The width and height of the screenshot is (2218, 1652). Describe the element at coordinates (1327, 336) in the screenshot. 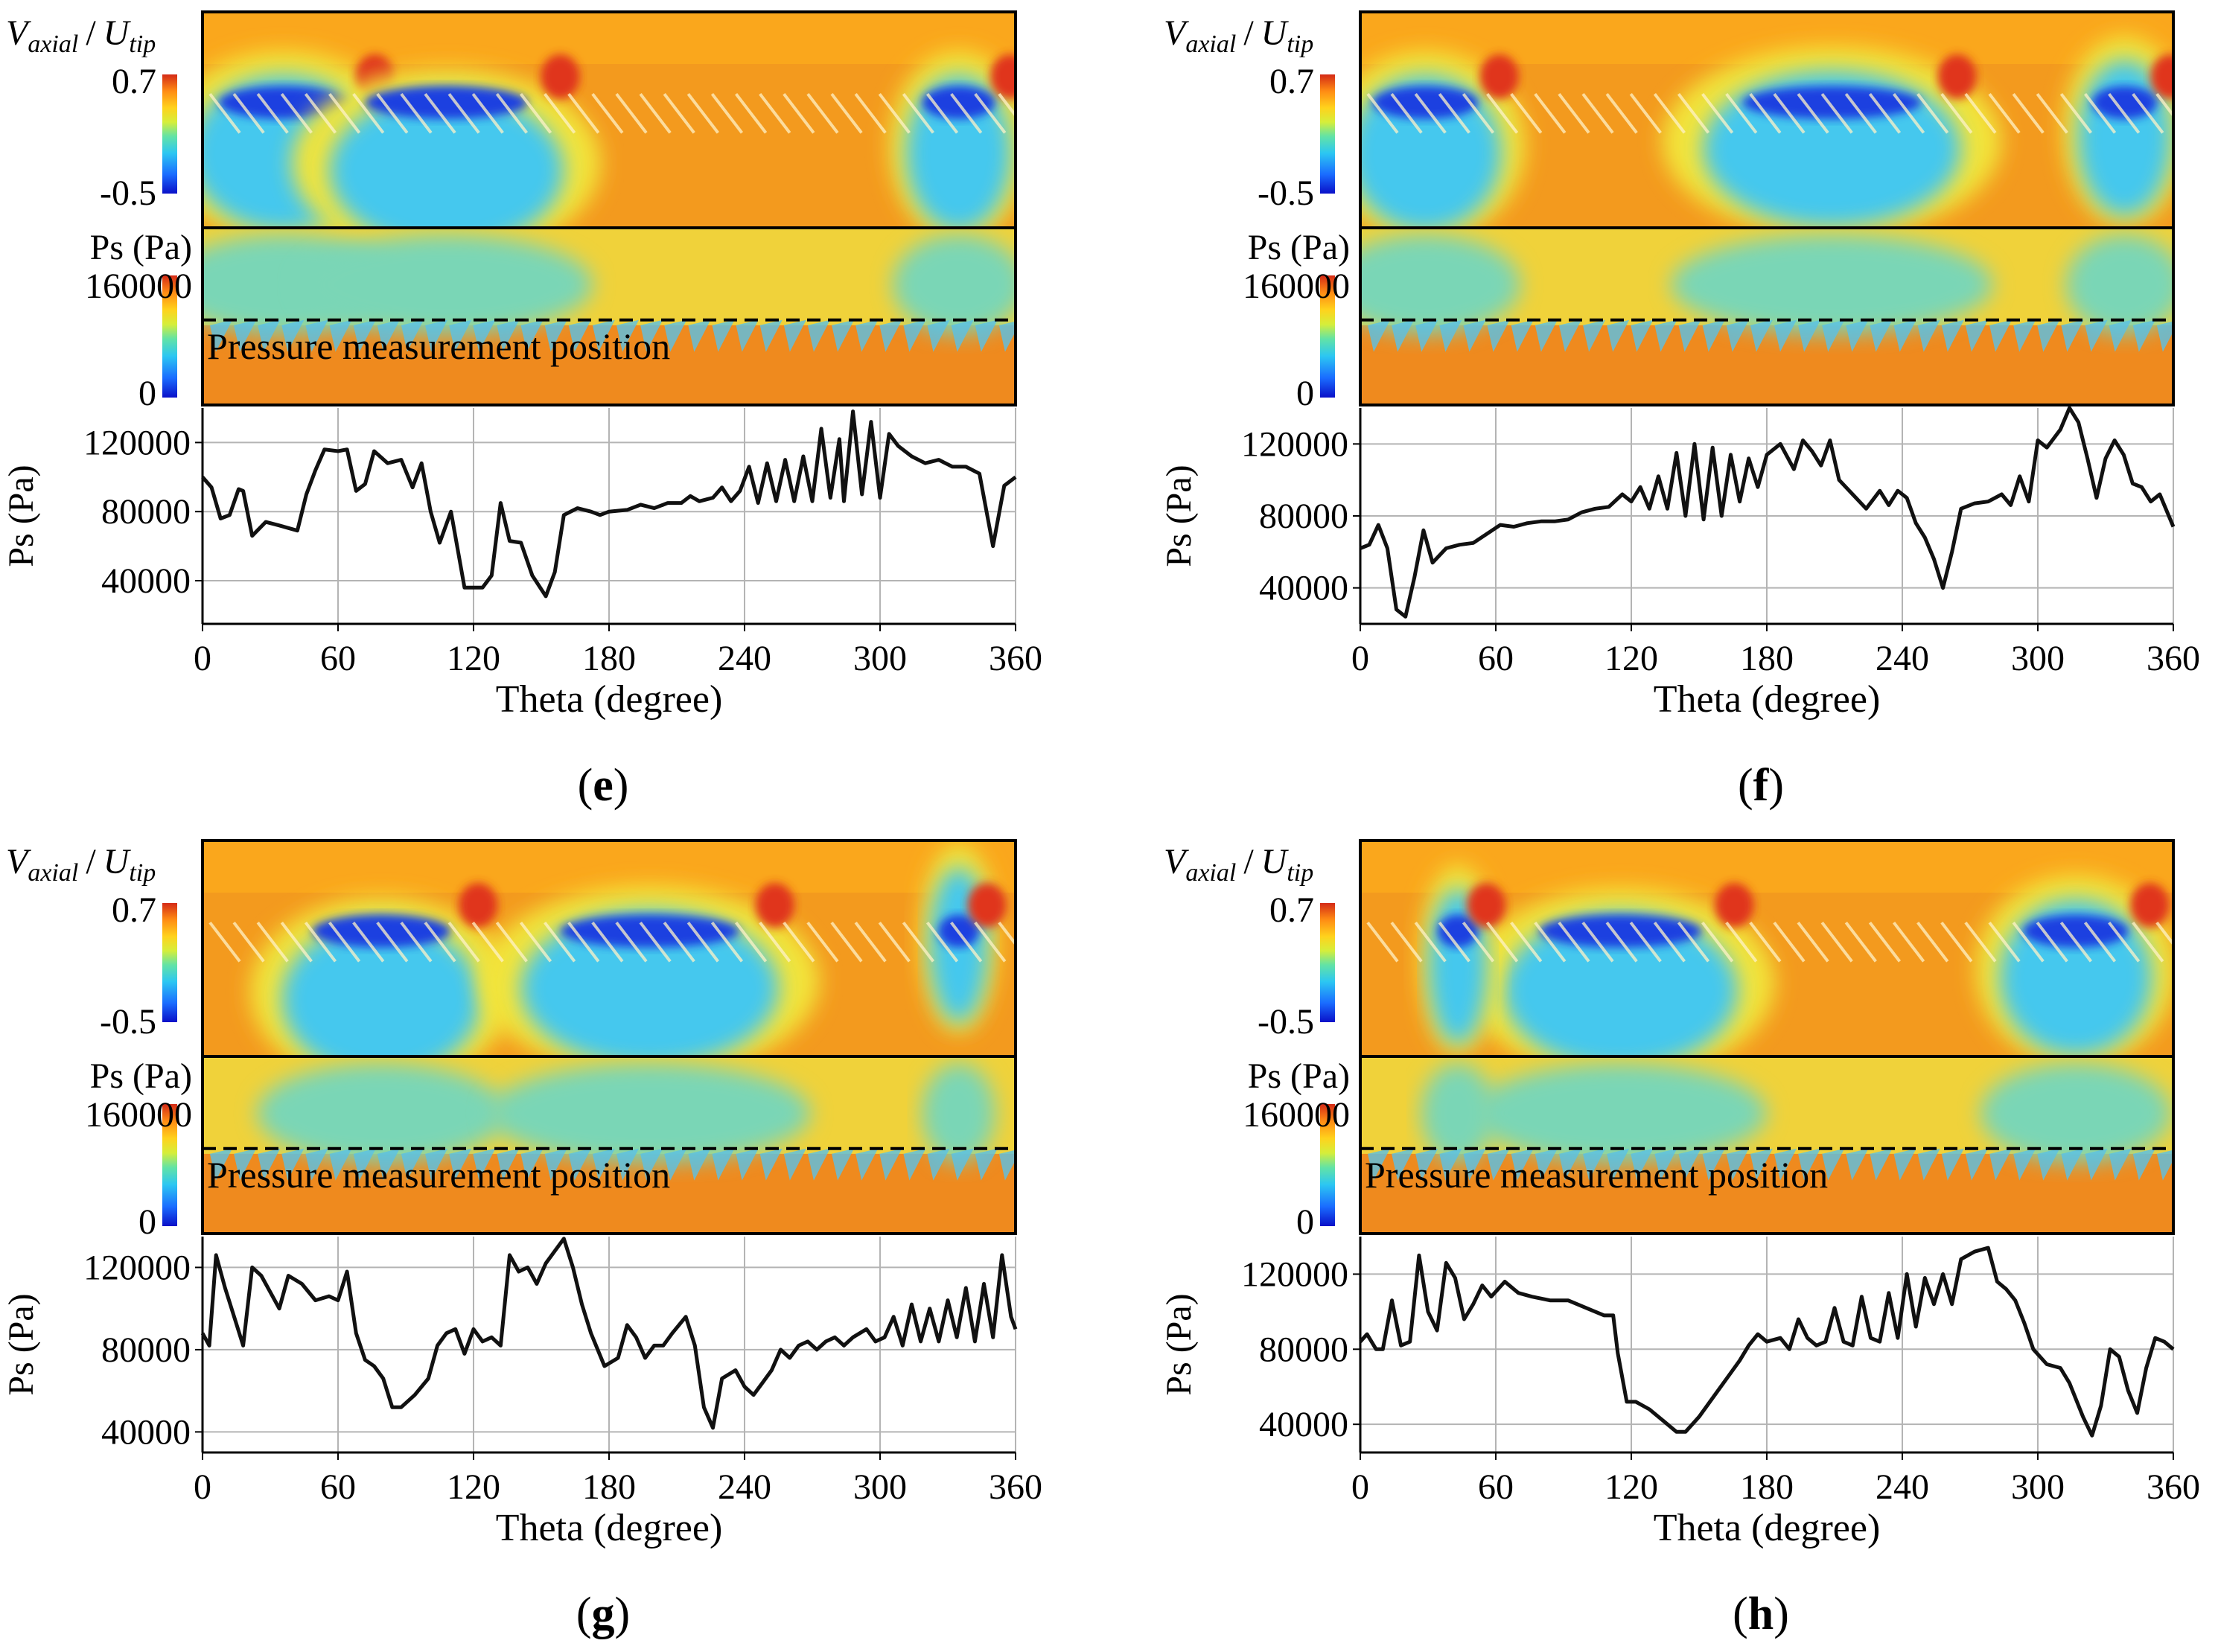

I see `ps-colorbar` at that location.